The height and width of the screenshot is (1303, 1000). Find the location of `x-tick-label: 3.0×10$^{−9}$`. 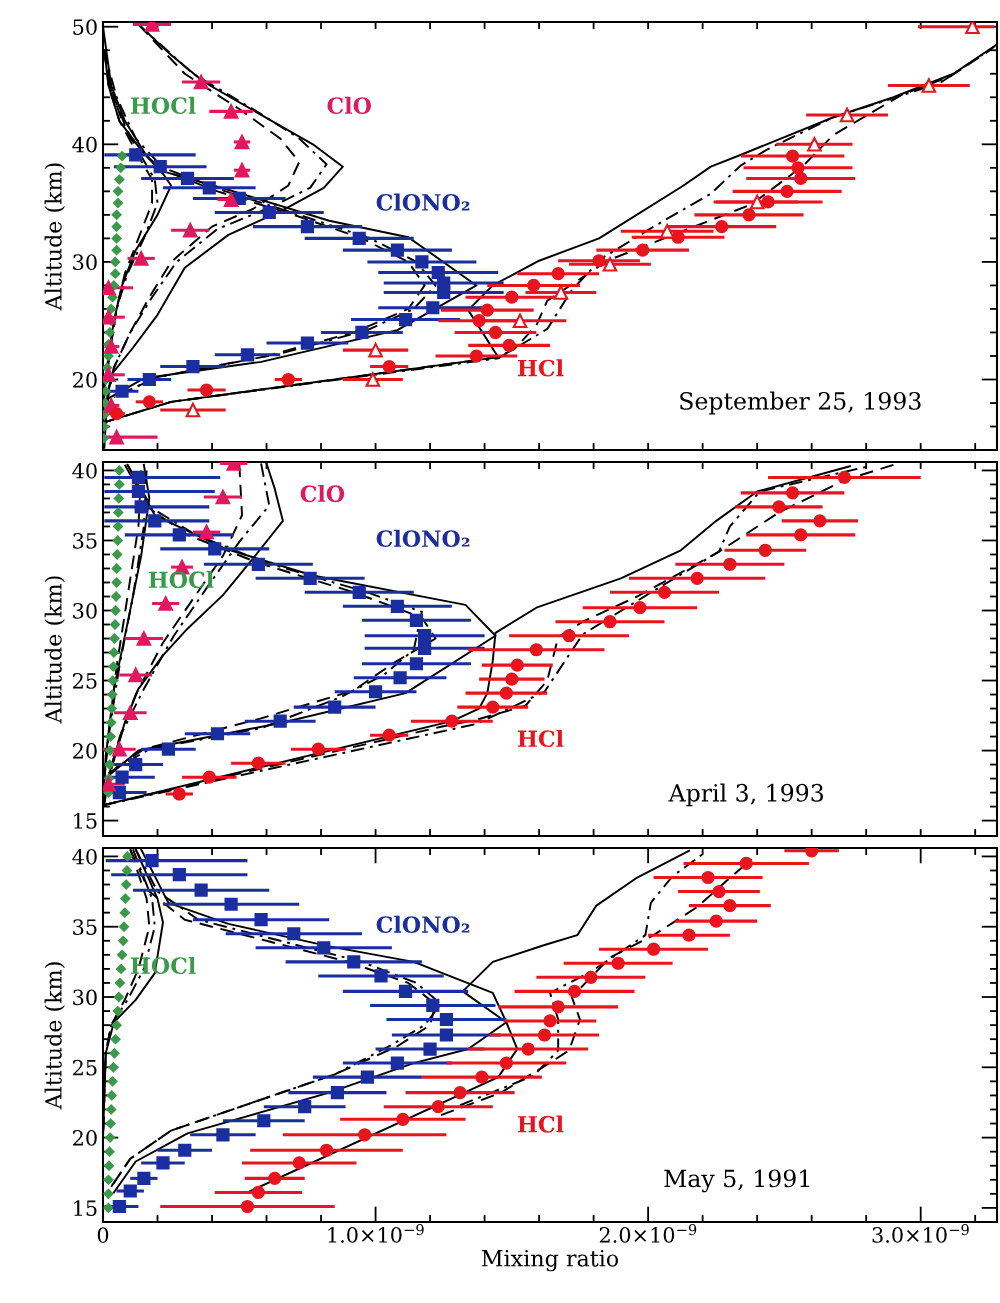

x-tick-label: 3.0×10$^{−9}$ is located at coordinates (920, 1233).